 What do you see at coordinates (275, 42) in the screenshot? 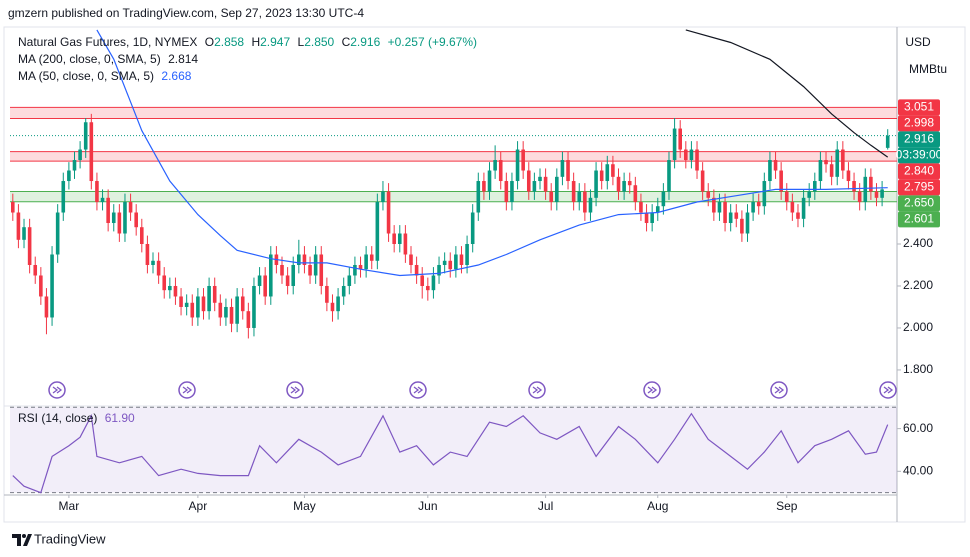
I see `ohlc-value: 2.947` at bounding box center [275, 42].